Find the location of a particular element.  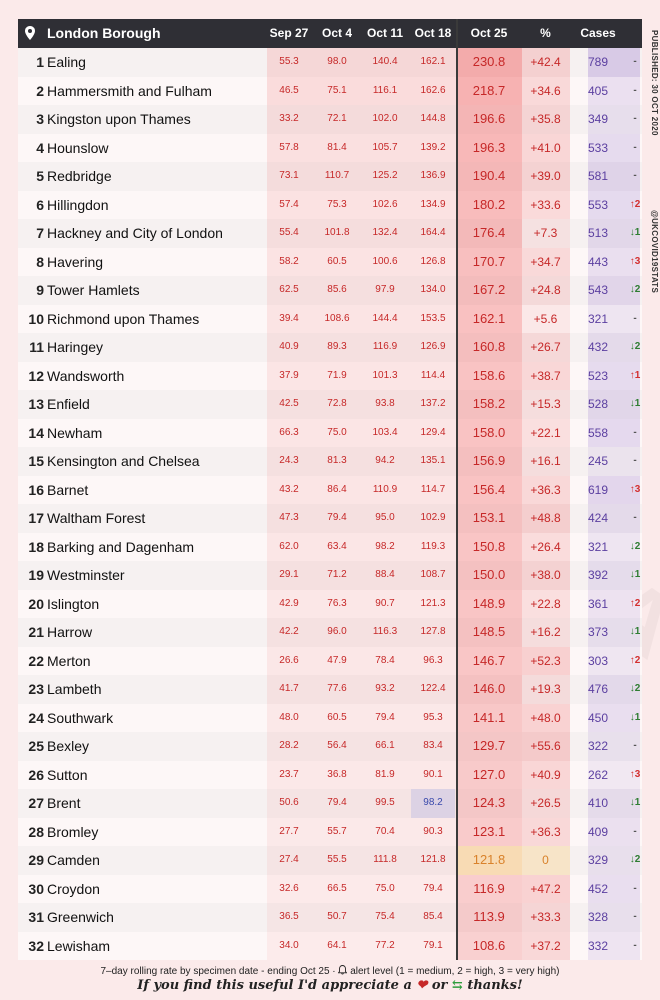

row-cases: 322 is located at coordinates (598, 746).